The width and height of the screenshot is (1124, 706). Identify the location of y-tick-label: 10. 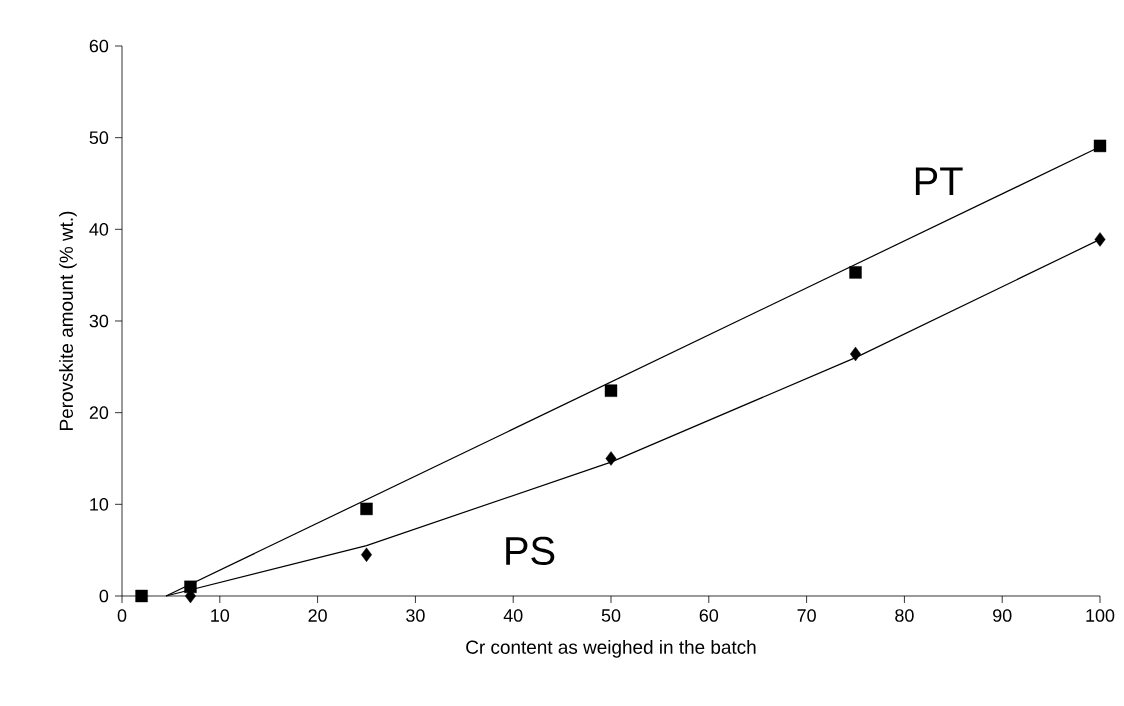
(99, 504).